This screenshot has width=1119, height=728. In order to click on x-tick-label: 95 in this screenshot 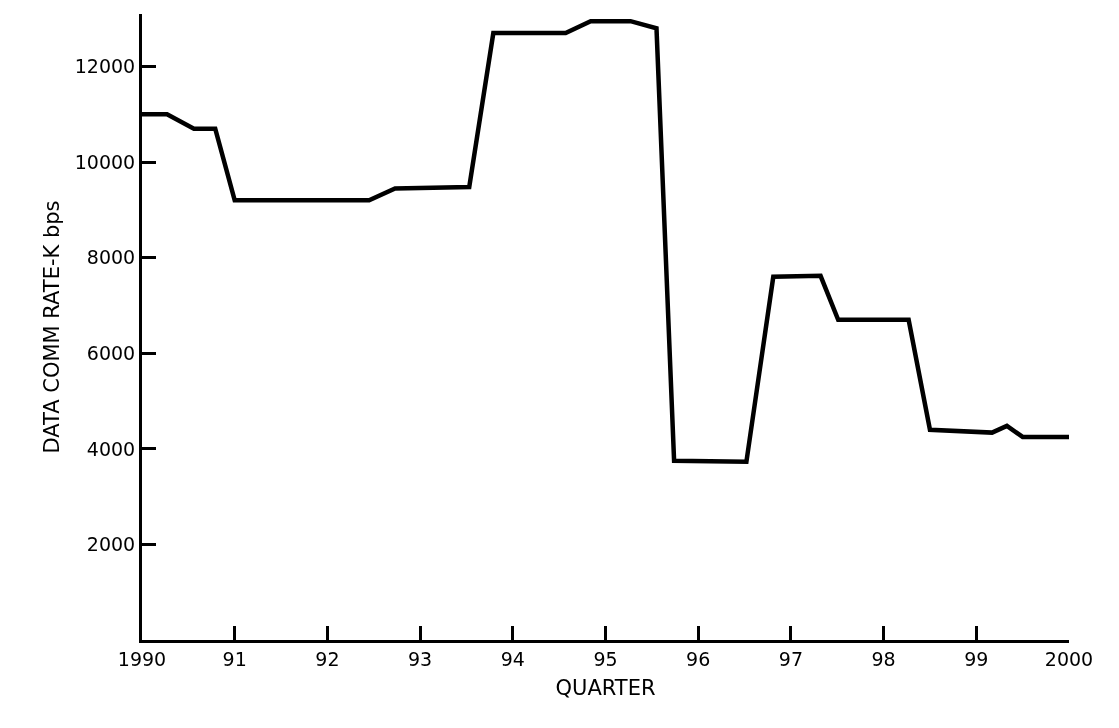, I will do `click(605, 658)`.